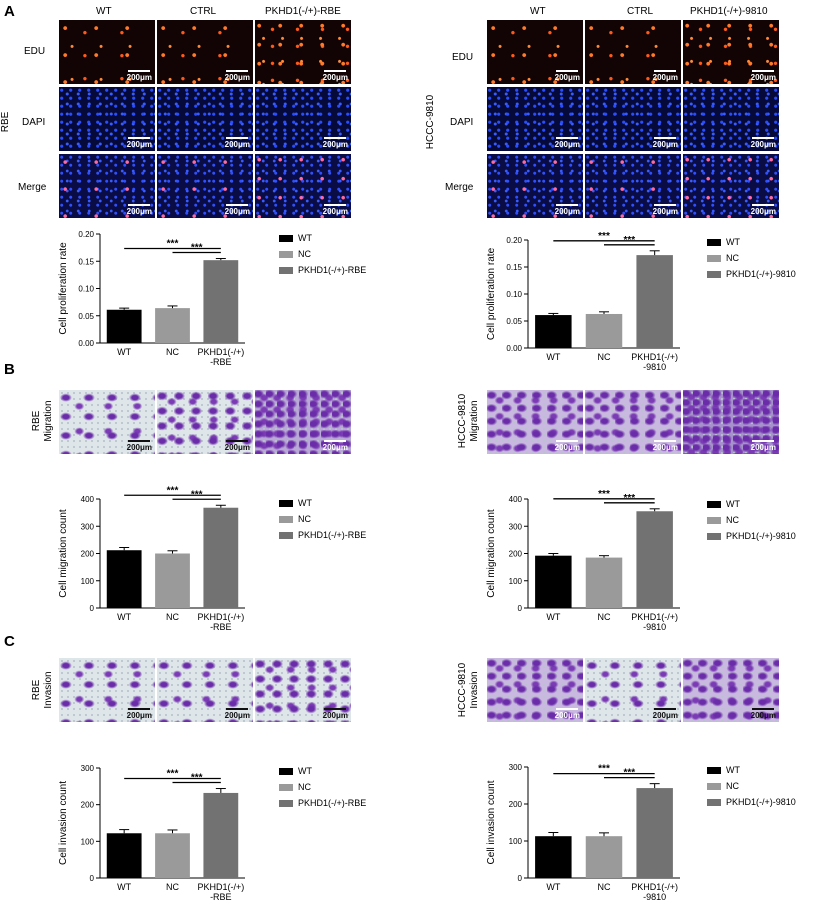  What do you see at coordinates (86, 343) in the screenshot?
I see `y-tick-label: 0.00` at bounding box center [86, 343].